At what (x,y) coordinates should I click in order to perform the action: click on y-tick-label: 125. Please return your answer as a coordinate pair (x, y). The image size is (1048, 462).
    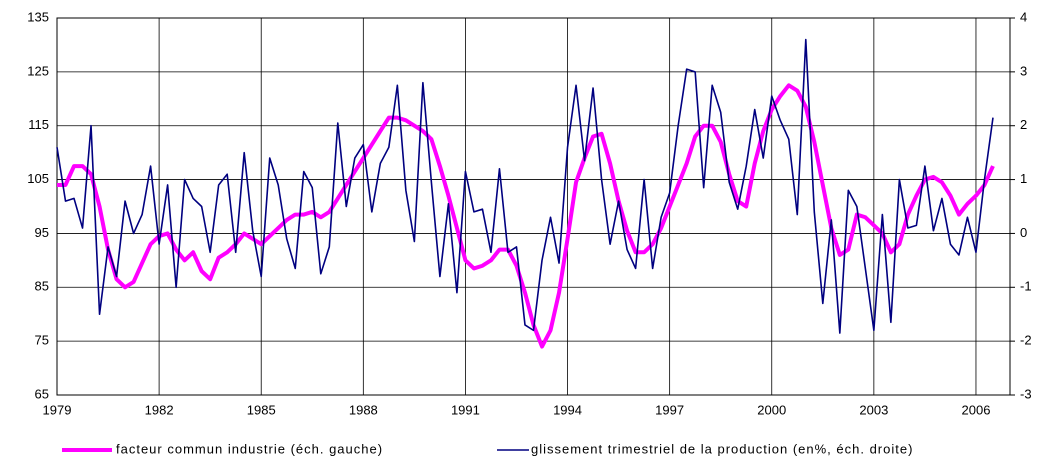
    Looking at the image, I should click on (38, 70).